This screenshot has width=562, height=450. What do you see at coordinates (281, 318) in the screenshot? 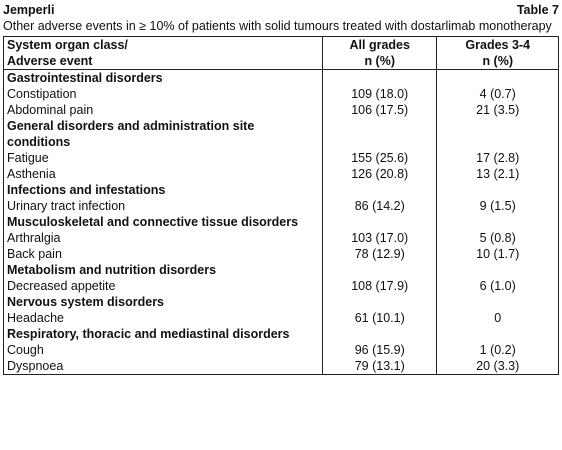
I see `data-row: Headache 61 (10.1) 0` at bounding box center [281, 318].